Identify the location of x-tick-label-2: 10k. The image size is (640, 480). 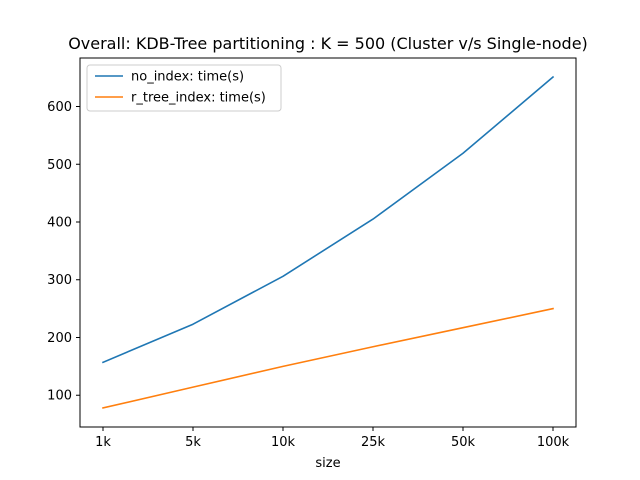
(283, 442).